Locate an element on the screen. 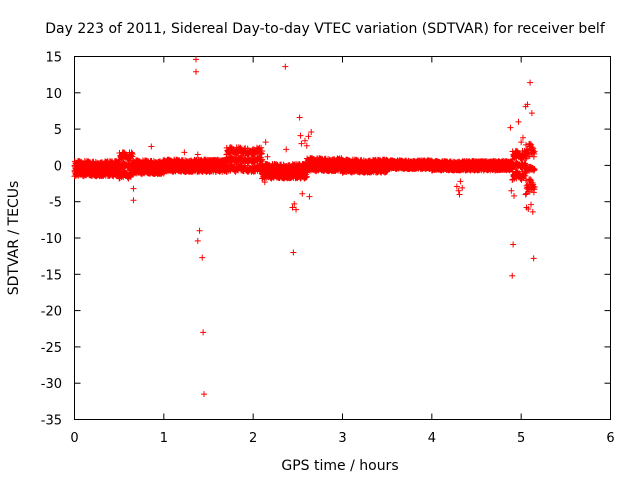 This screenshot has width=640, height=480. y-tick-label: 0 is located at coordinates (58, 166).